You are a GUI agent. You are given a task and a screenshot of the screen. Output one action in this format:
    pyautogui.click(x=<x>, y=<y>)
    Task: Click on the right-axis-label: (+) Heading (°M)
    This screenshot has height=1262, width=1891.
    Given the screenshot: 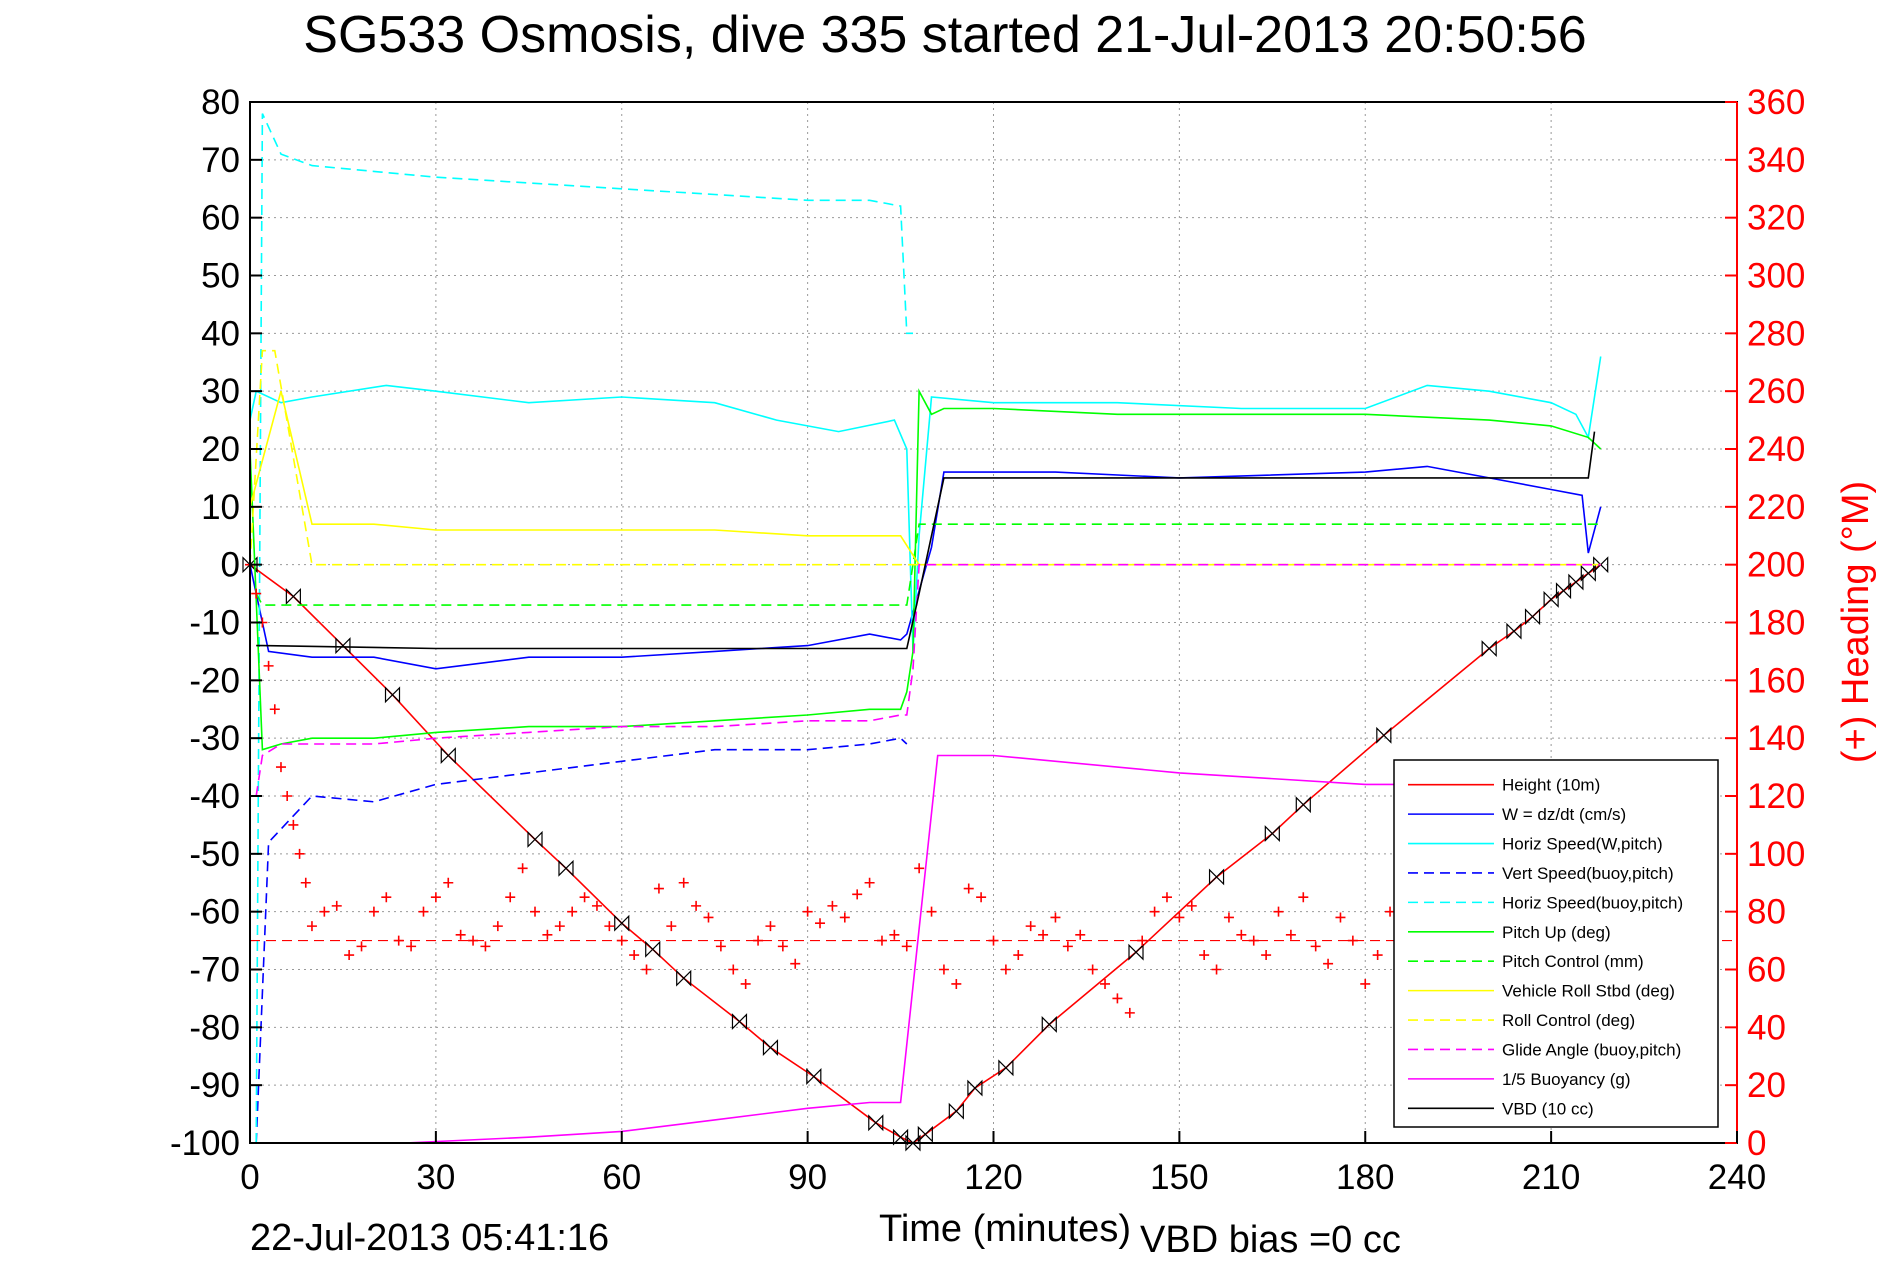 What is the action you would take?
    pyautogui.click(x=1856, y=622)
    